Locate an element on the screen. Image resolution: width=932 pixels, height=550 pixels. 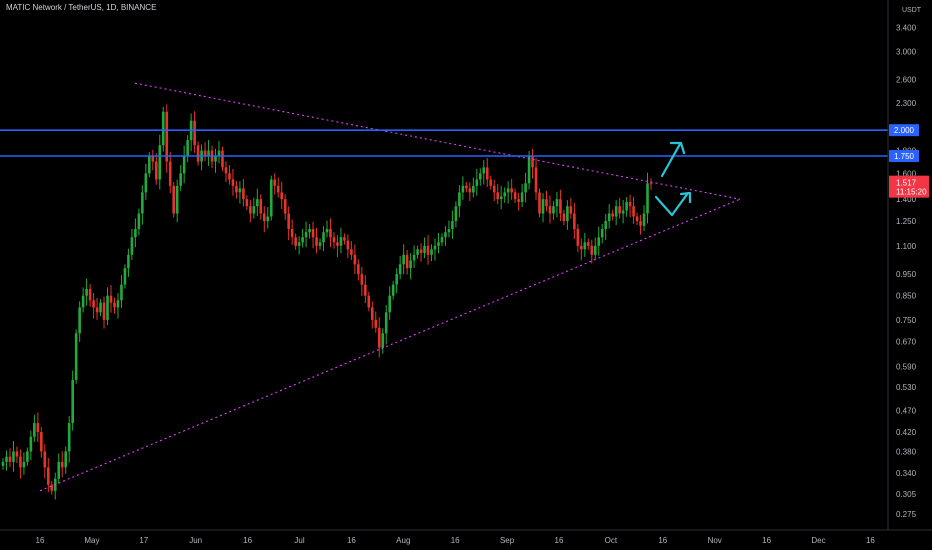
current-price-tag-bg is located at coordinates (909, 186).